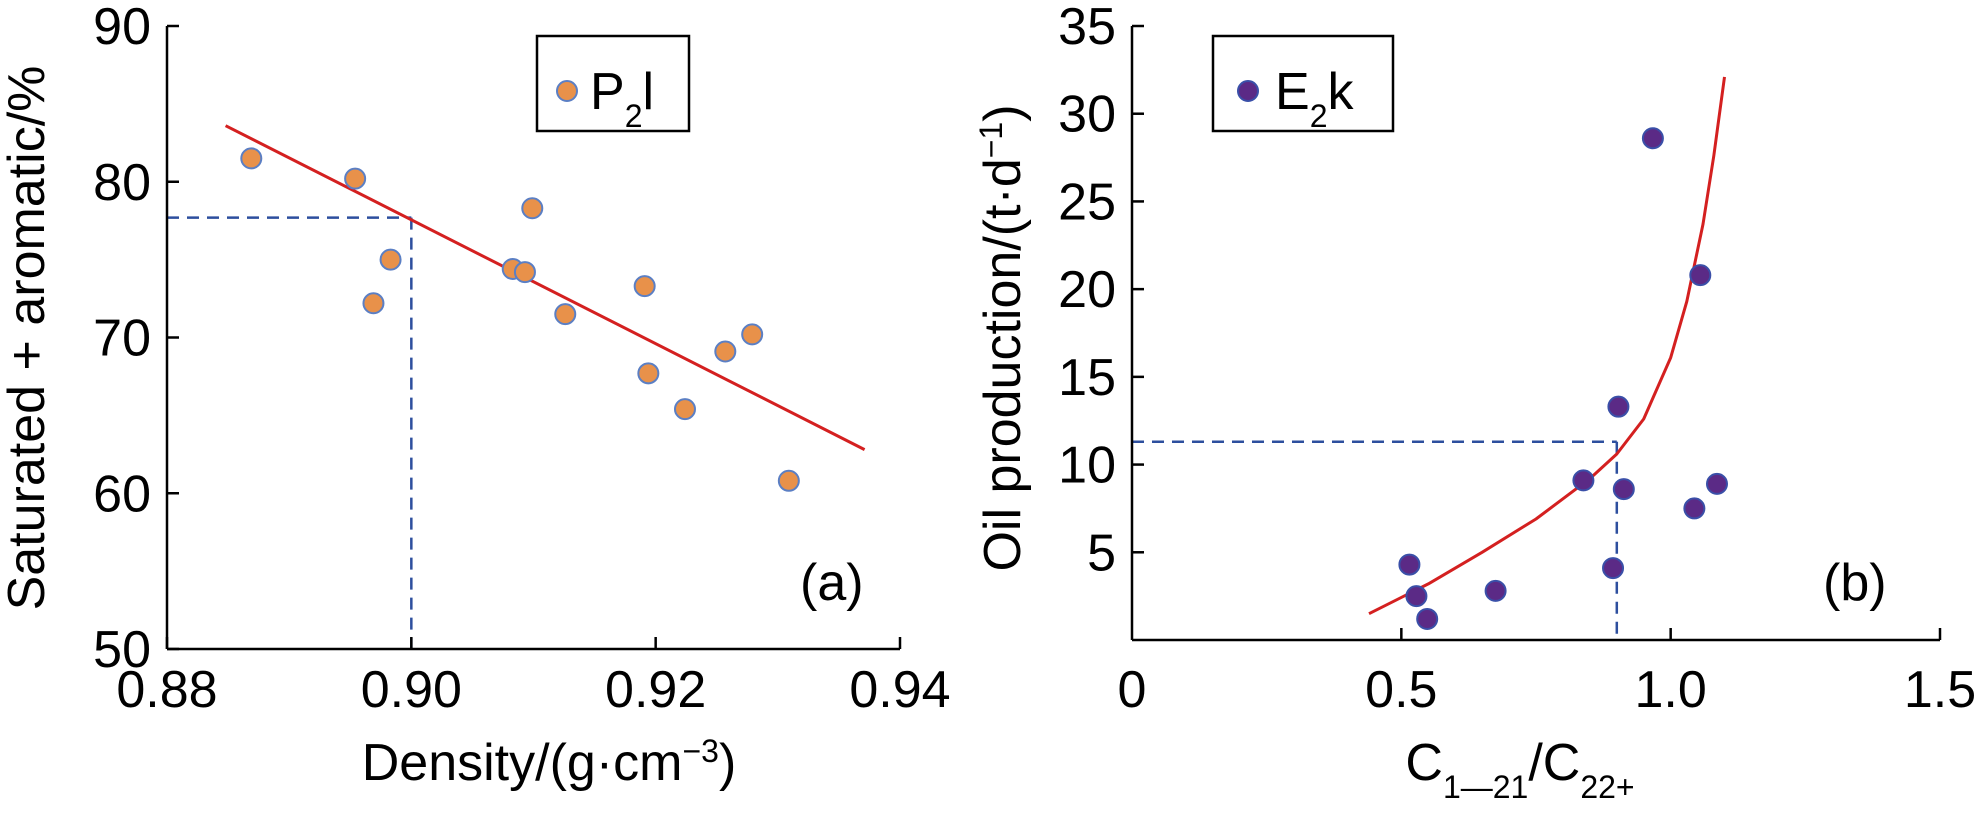  I want to click on chart-a-ytick-label: 90, so click(122, 28).